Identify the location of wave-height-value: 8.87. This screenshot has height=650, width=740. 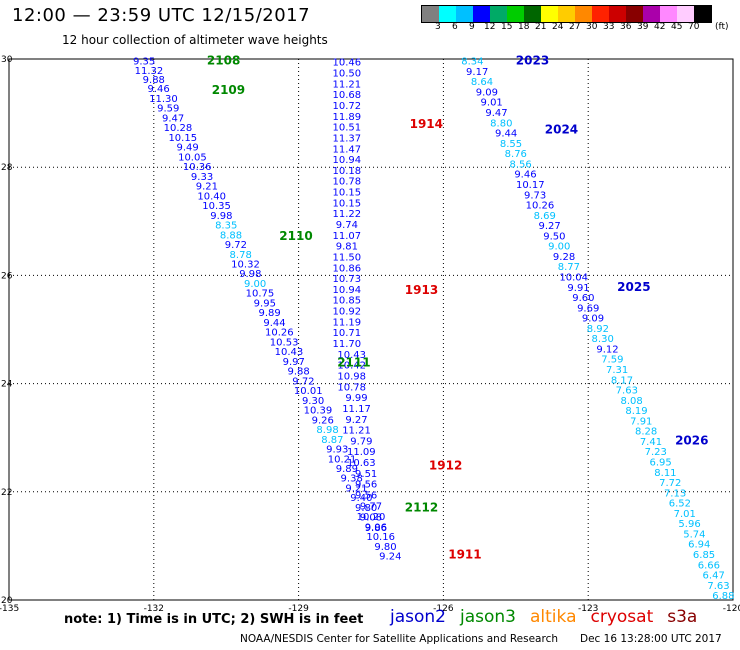
(332, 440).